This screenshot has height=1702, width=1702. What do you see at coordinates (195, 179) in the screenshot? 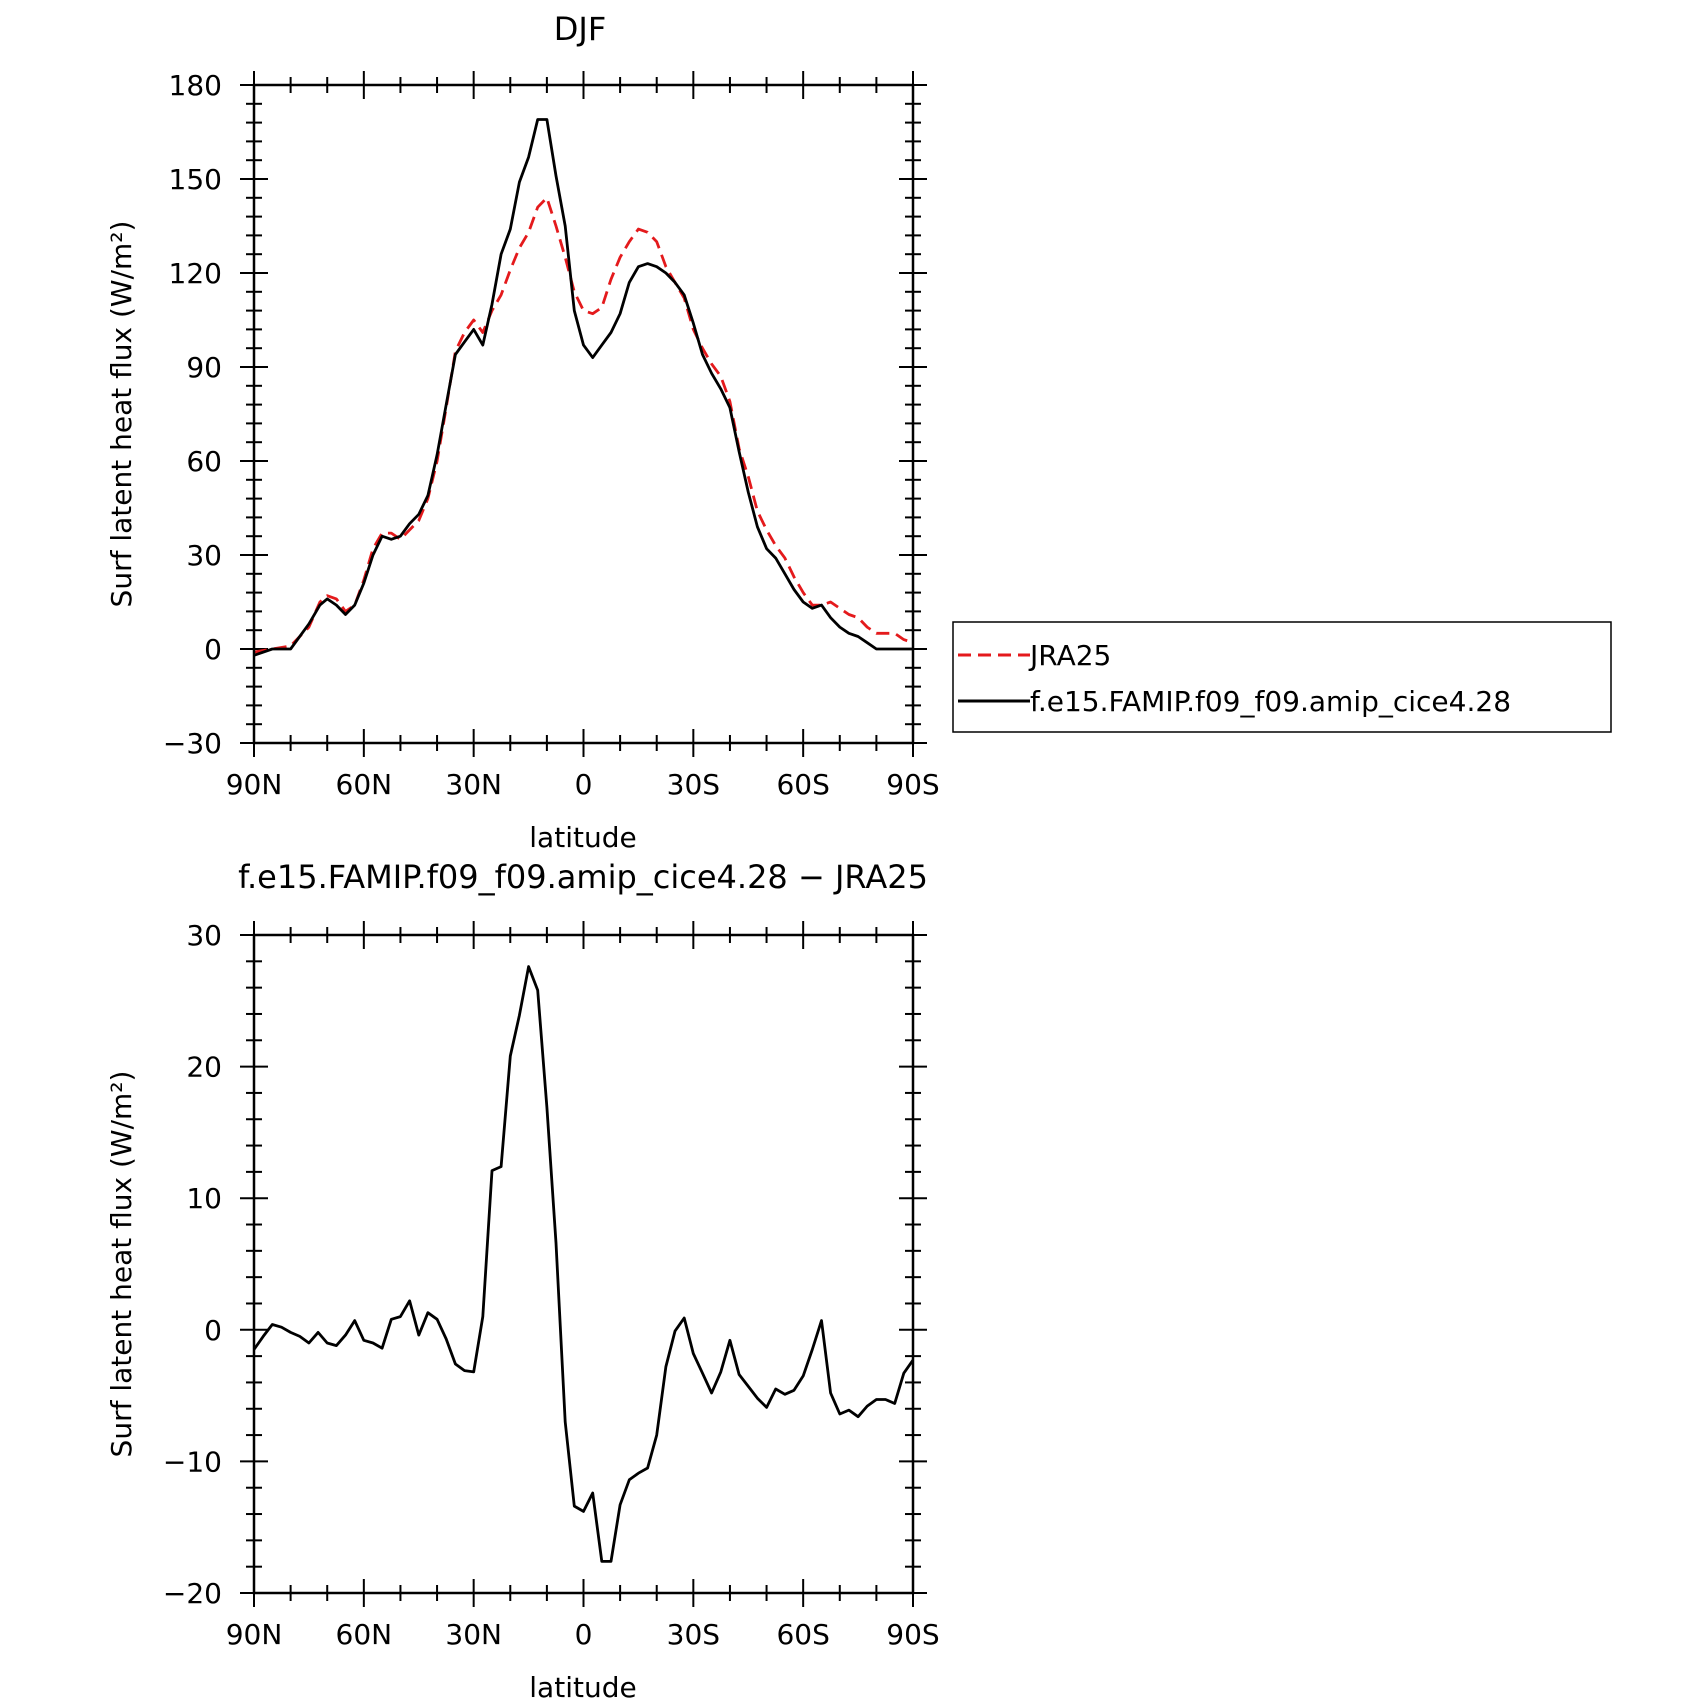
I see `top-y-tick-label: 150` at bounding box center [195, 179].